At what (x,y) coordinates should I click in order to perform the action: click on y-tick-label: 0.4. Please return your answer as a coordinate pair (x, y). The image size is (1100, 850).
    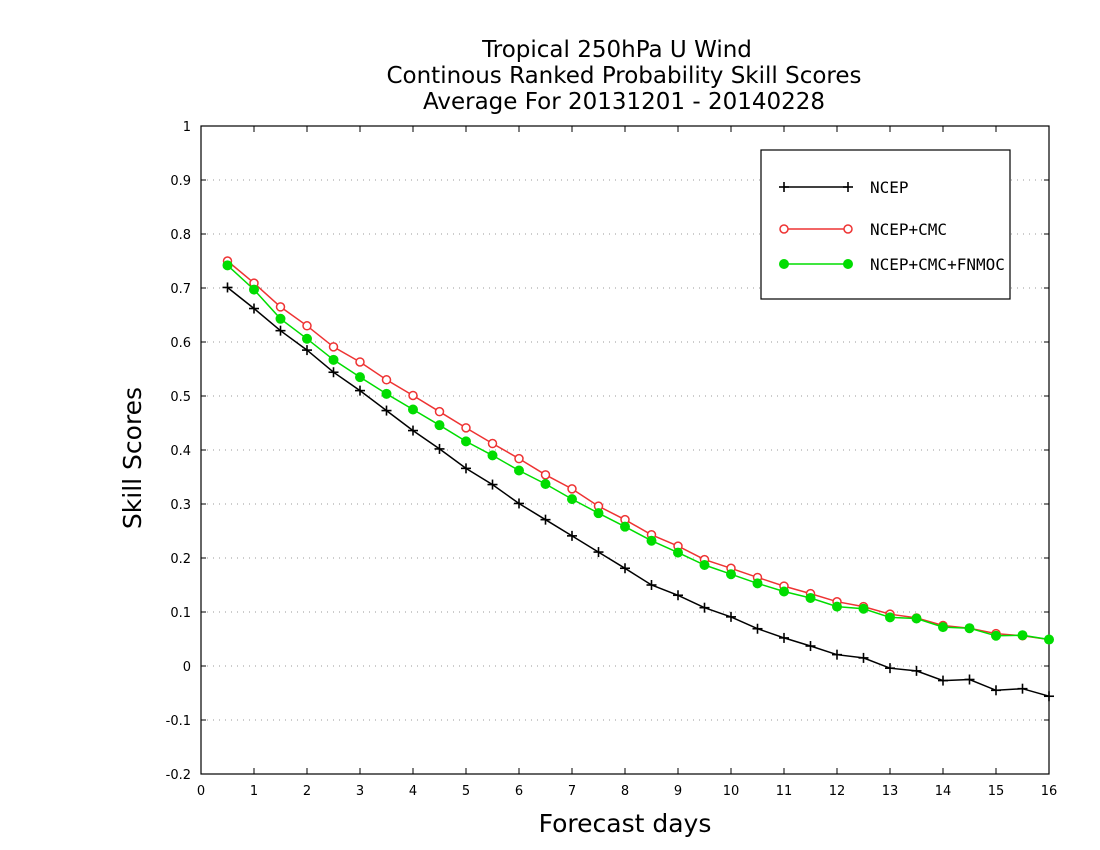
    Looking at the image, I should click on (180, 451).